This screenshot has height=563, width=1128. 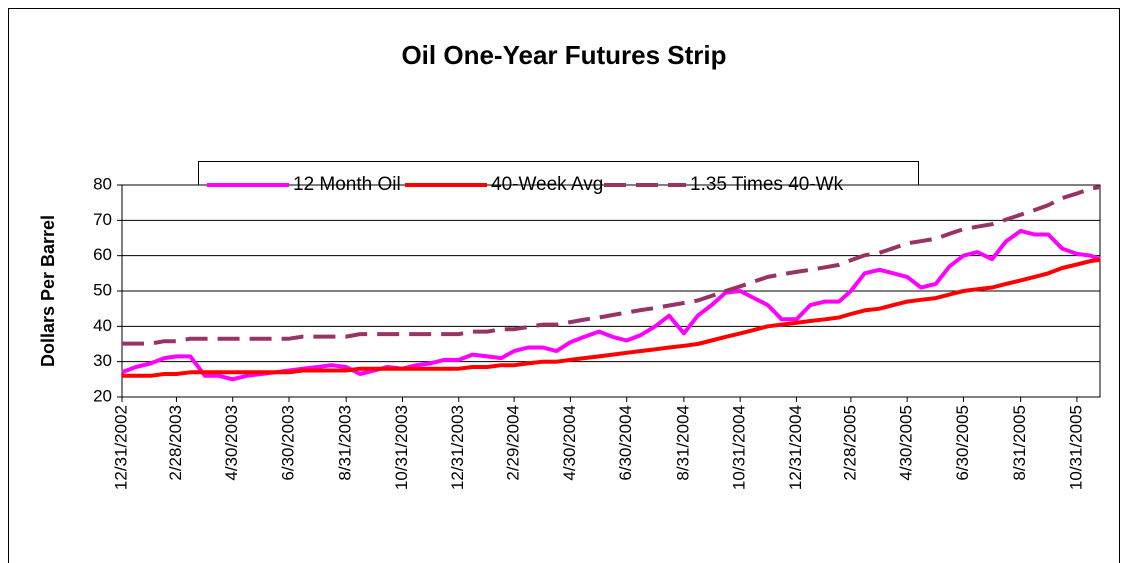 What do you see at coordinates (347, 184) in the screenshot?
I see `legend-label: 12 Month Oil` at bounding box center [347, 184].